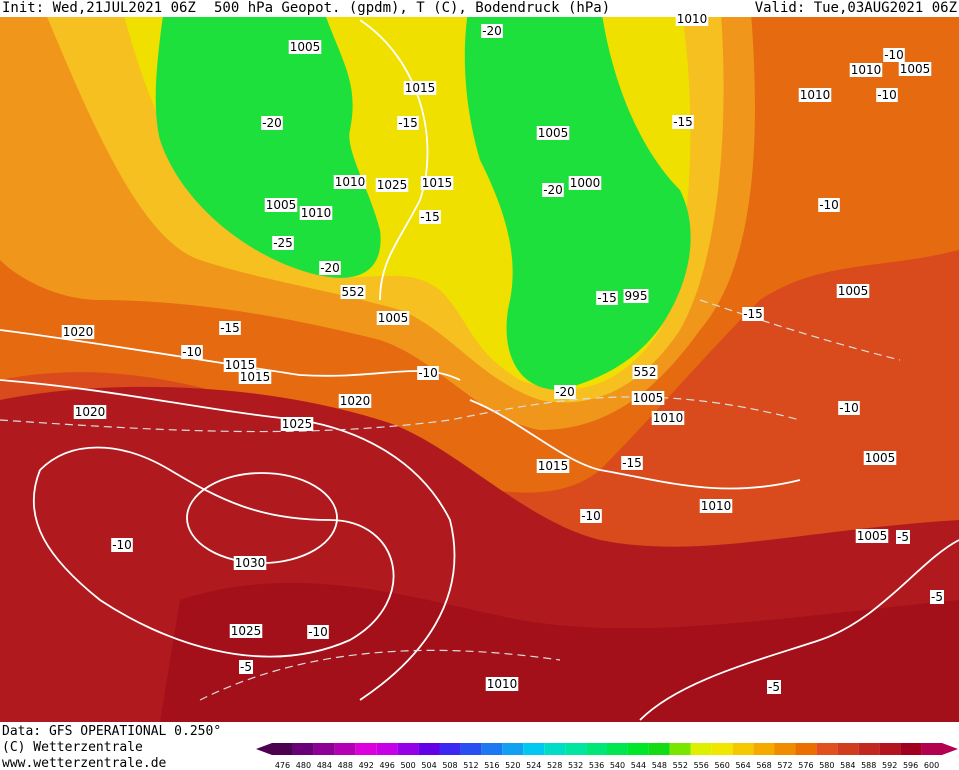 The width and height of the screenshot is (959, 770). Describe the element at coordinates (701, 765) in the screenshot. I see `scale-label: 556` at that location.